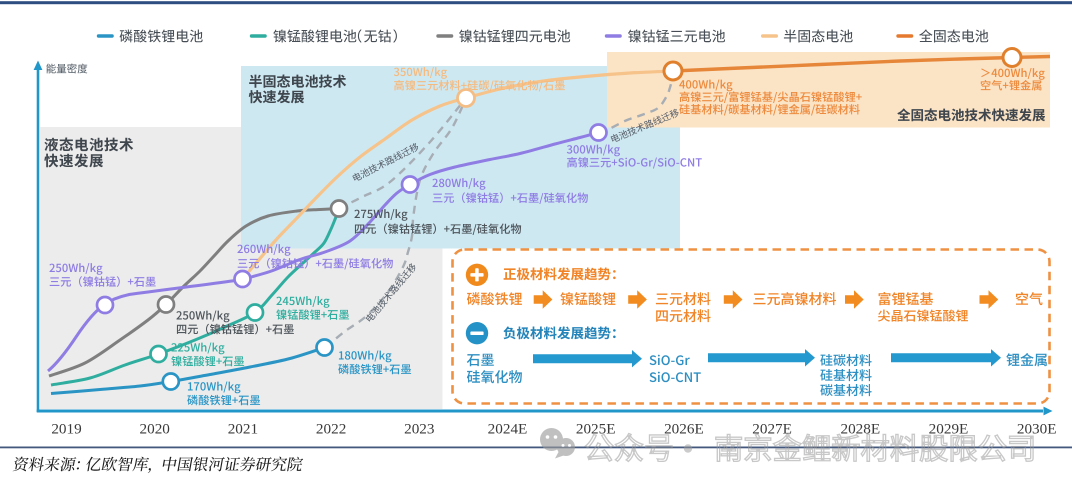 Image resolution: width=1072 pixels, height=489 pixels. I want to click on svg-text: 2027E, so click(772, 429).